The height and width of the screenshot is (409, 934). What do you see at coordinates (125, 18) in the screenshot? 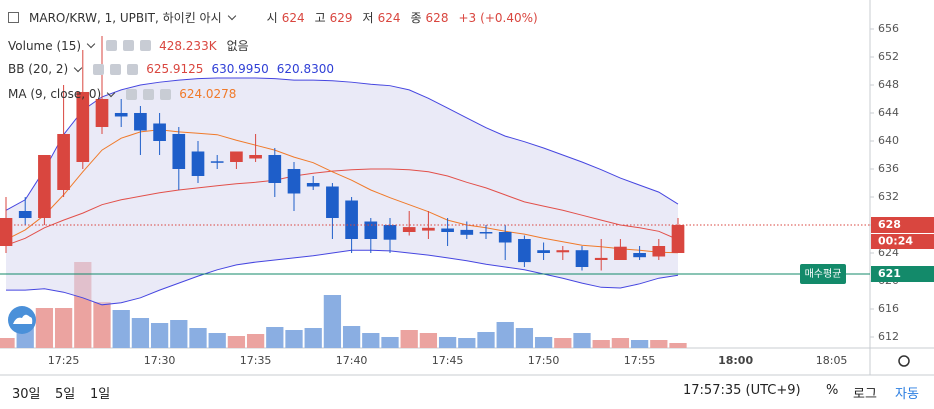
I see `symbol-title: MARO/KRW, 1, UPBIT, 하이킨 아시` at bounding box center [125, 18].